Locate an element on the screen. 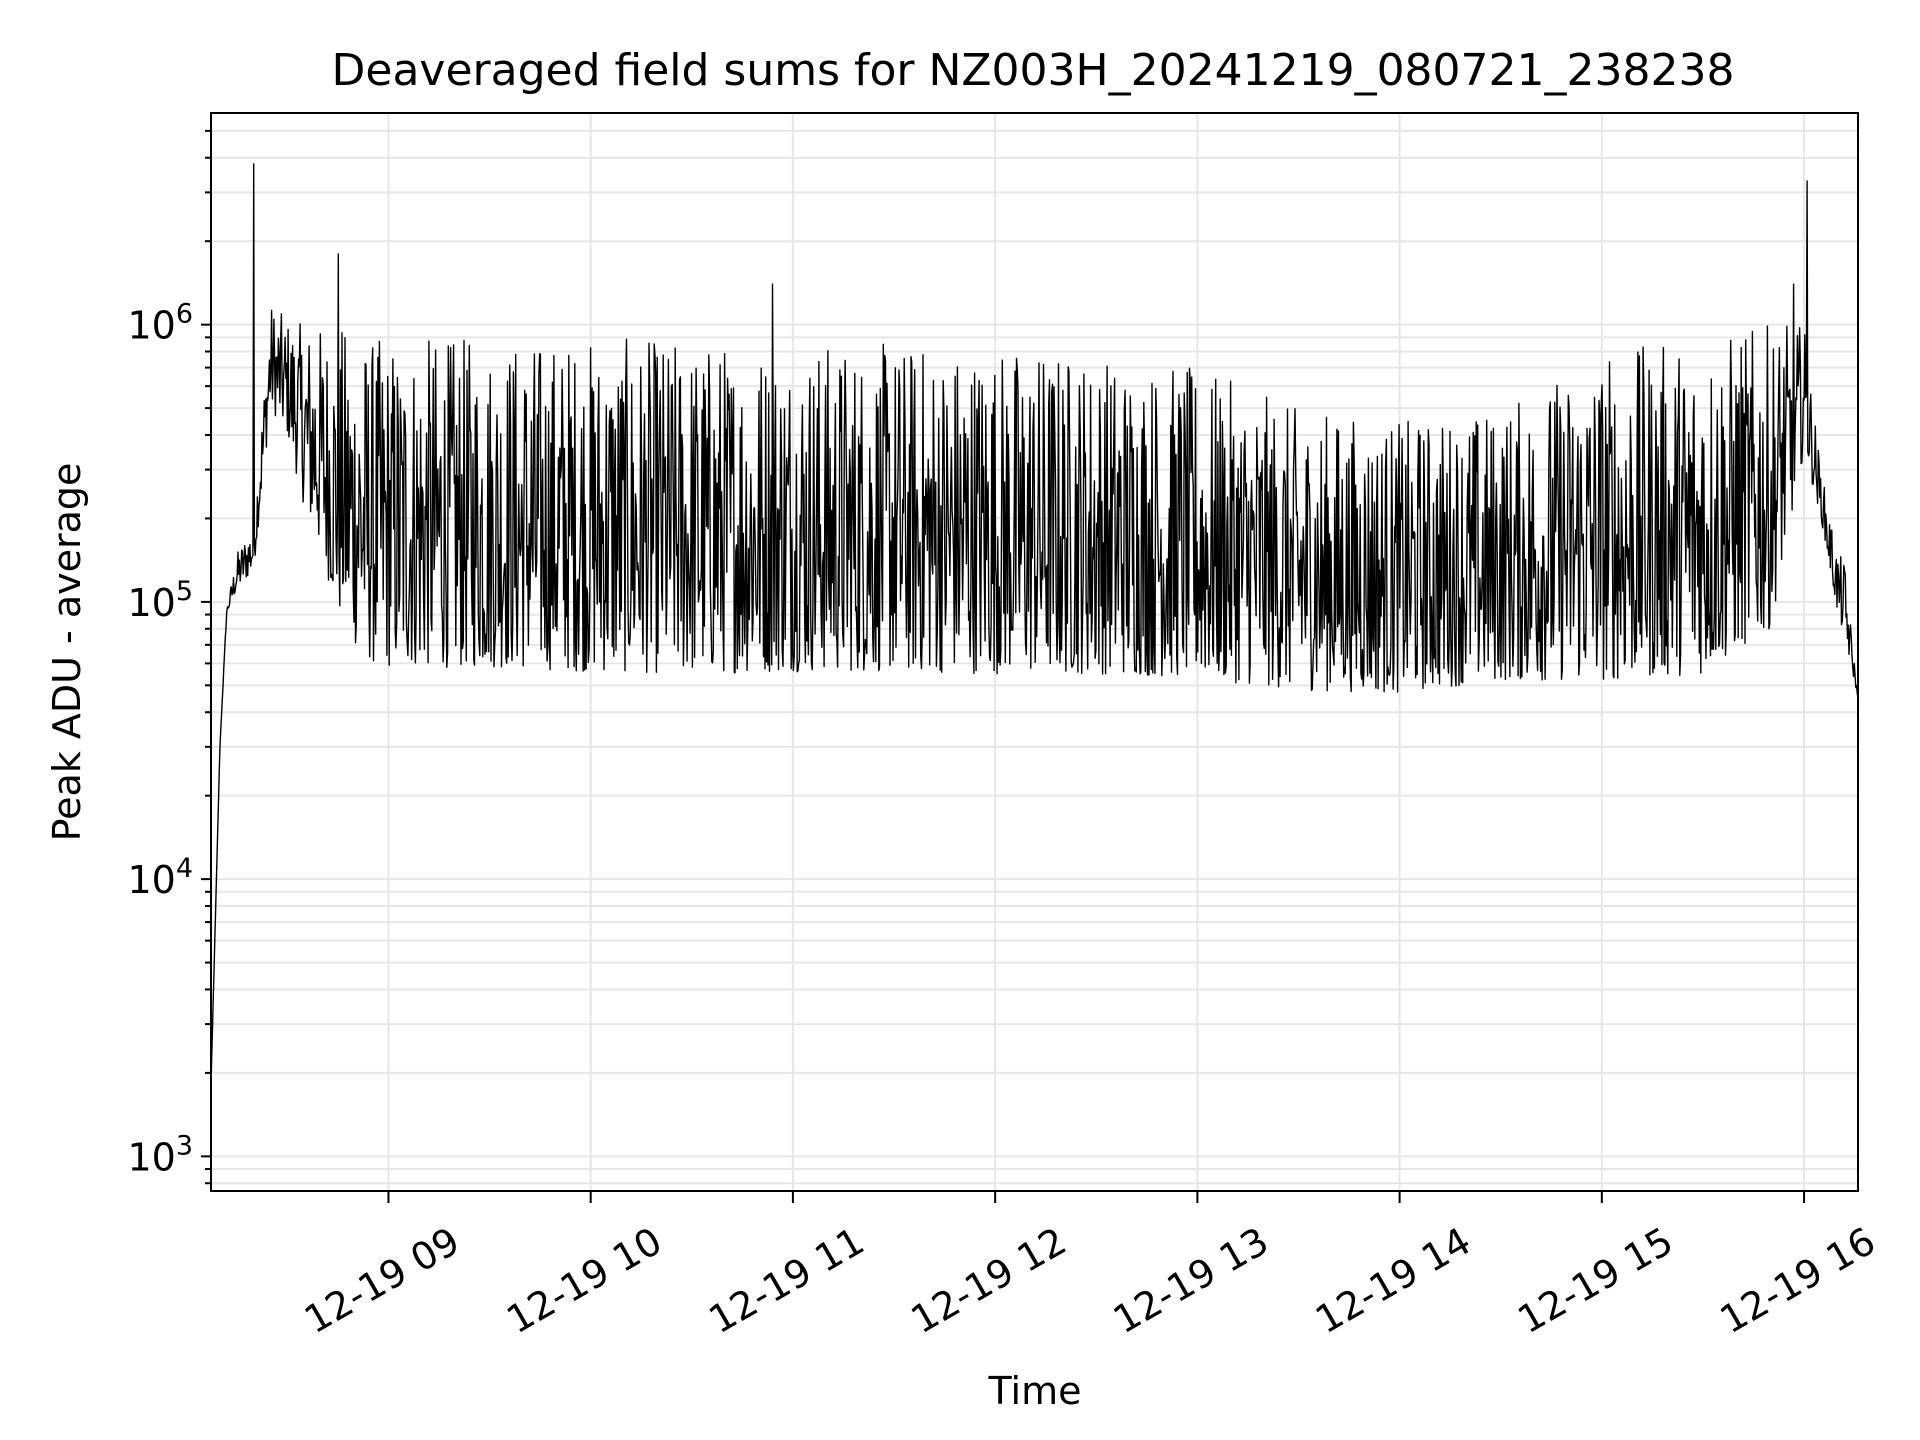  y-tick-label: 104 is located at coordinates (160, 877).